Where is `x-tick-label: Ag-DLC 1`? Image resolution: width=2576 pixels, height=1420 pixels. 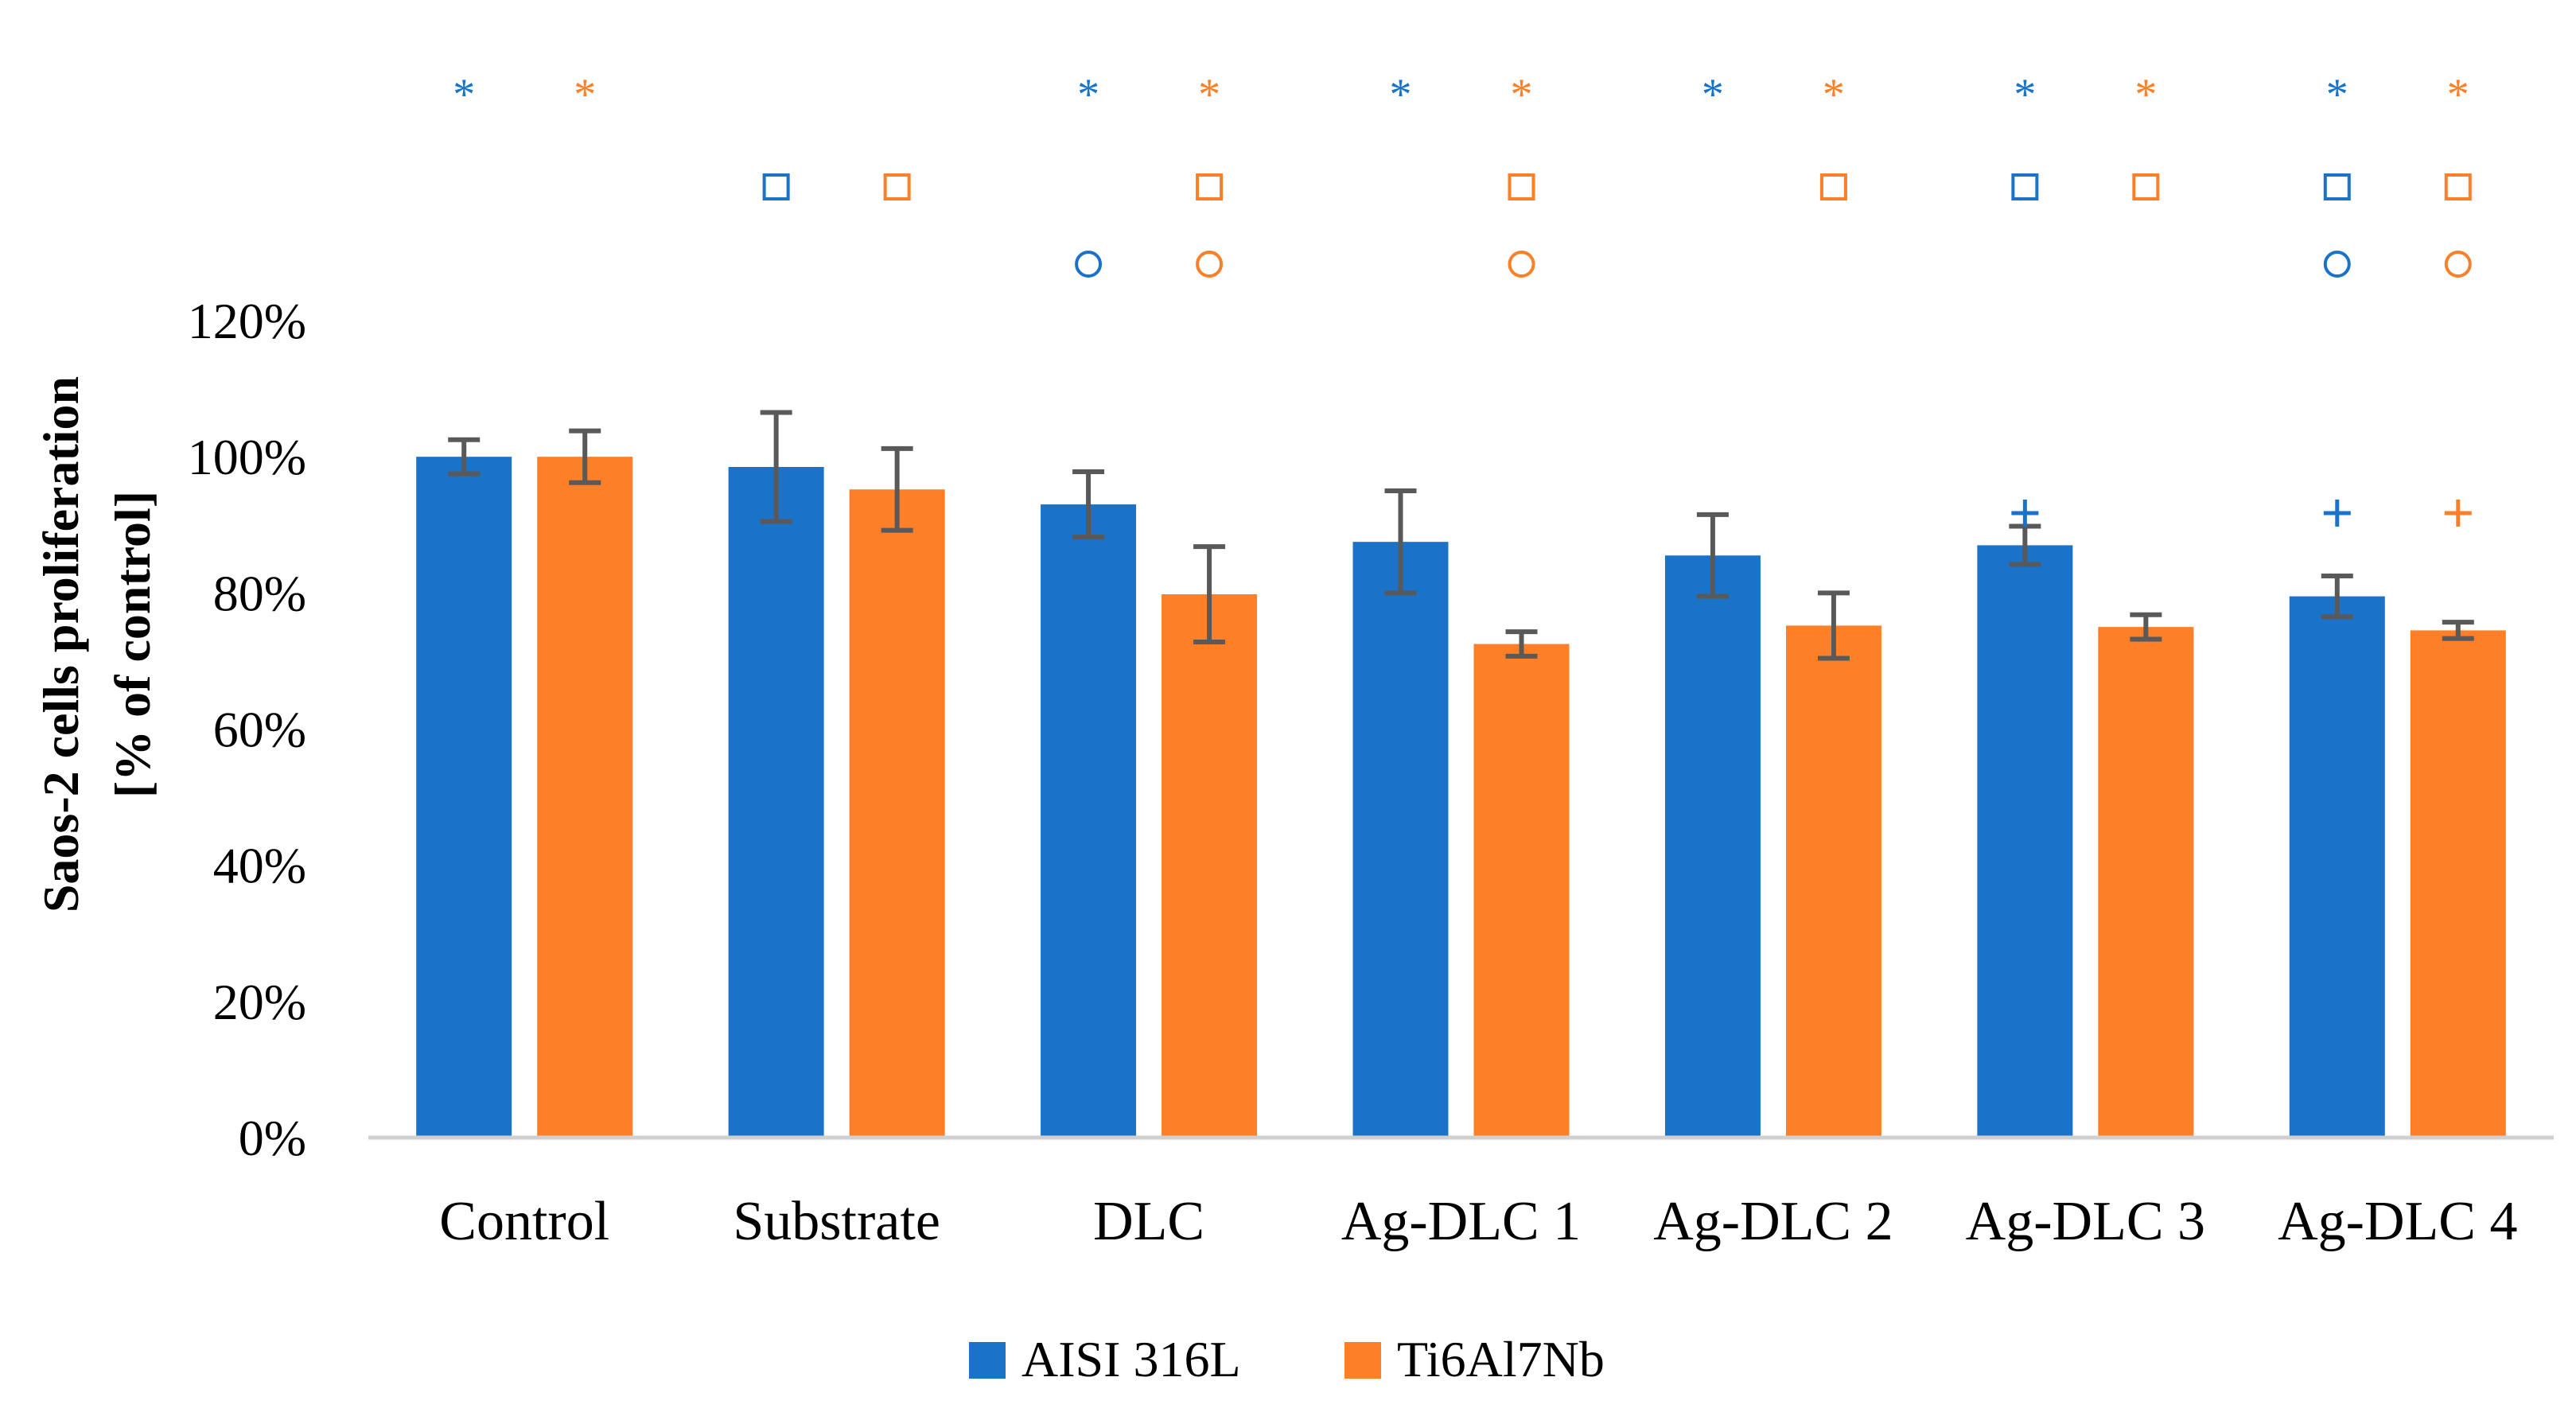
x-tick-label: Ag-DLC 1 is located at coordinates (1461, 1221).